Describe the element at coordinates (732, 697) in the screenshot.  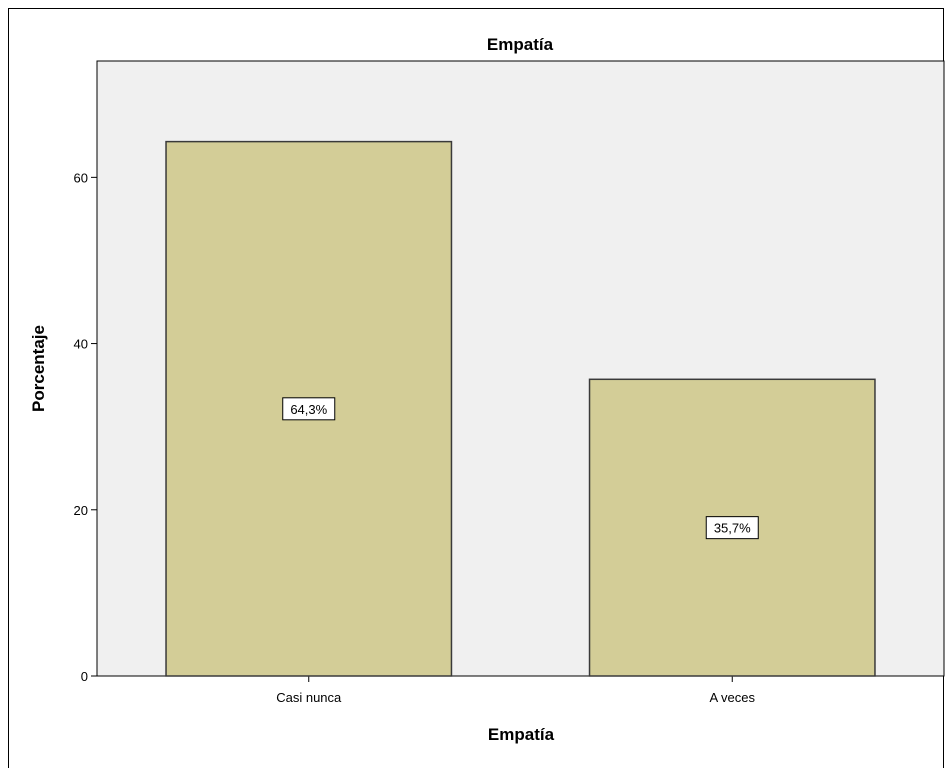
I see `x-tick-label: A veces` at that location.